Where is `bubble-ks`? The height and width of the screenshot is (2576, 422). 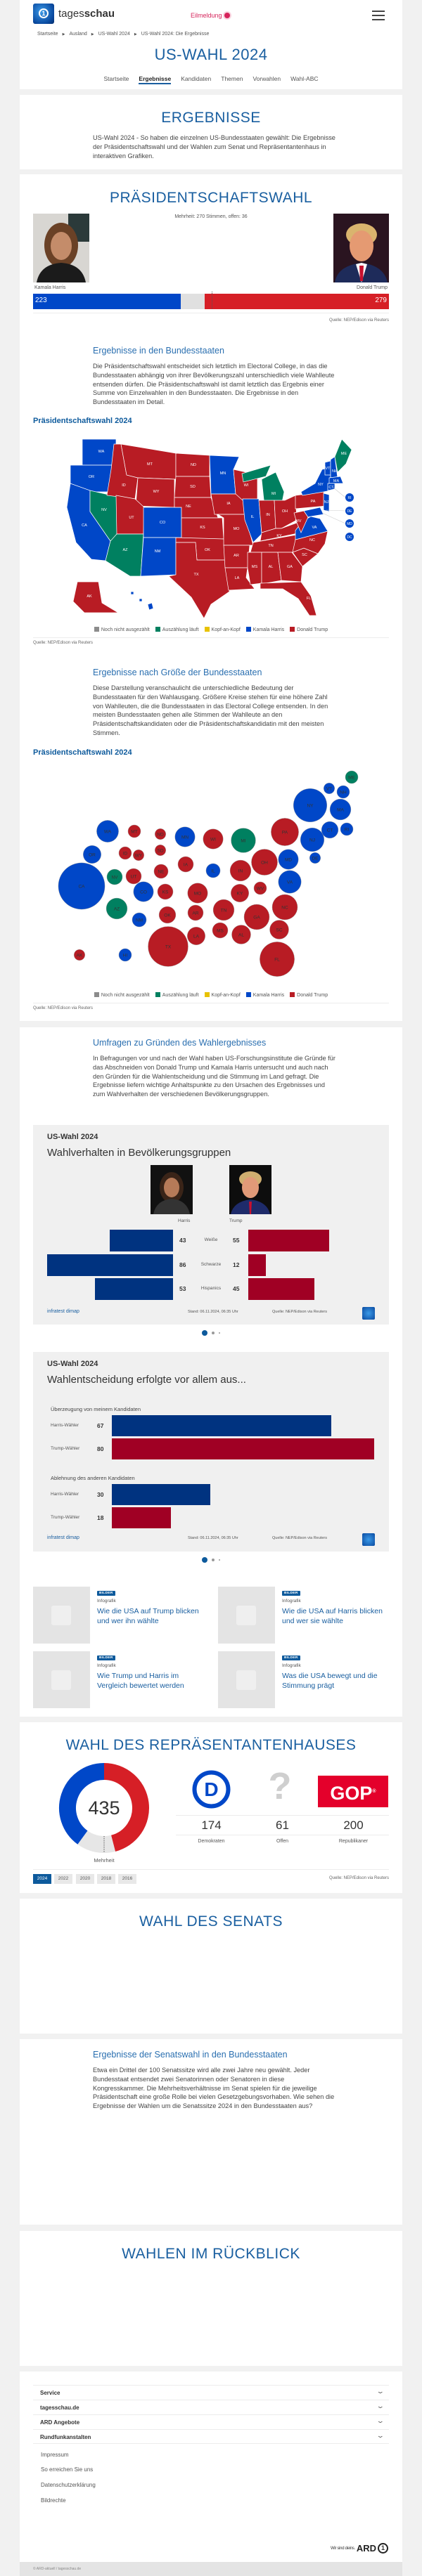
bubble-ks is located at coordinates (165, 891).